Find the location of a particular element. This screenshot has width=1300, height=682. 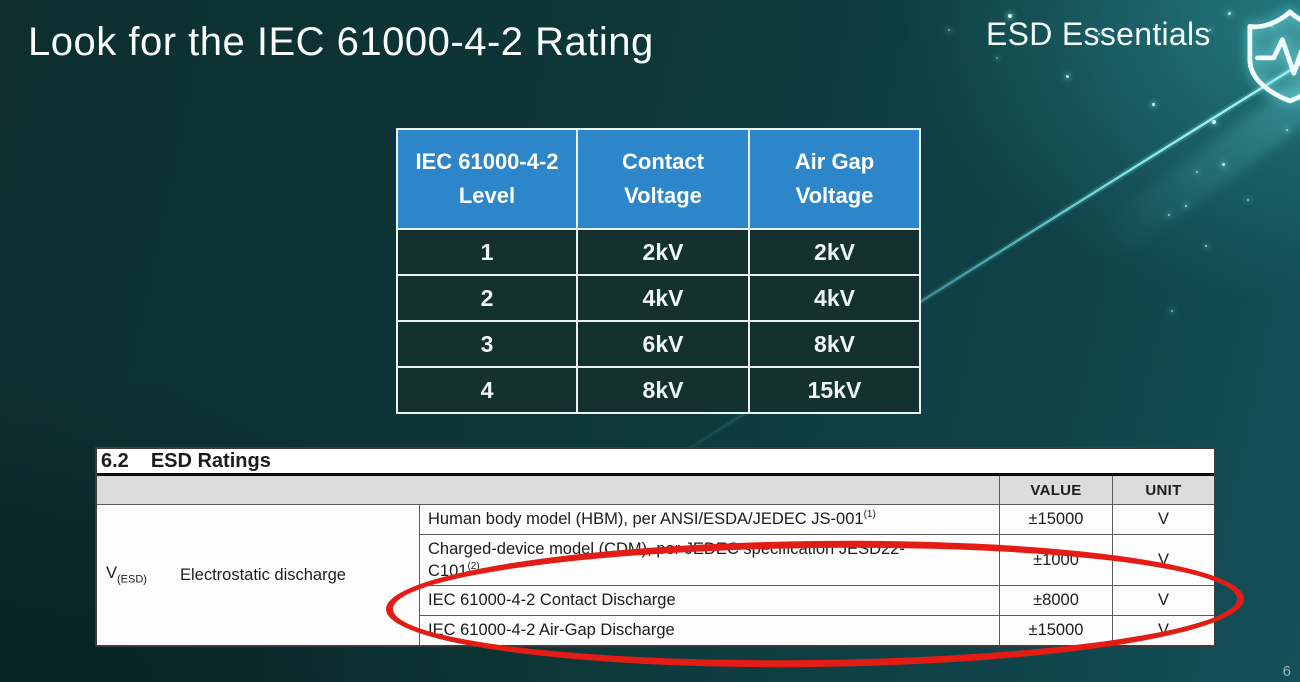

brand-name: ESD Essentials is located at coordinates (1098, 34).